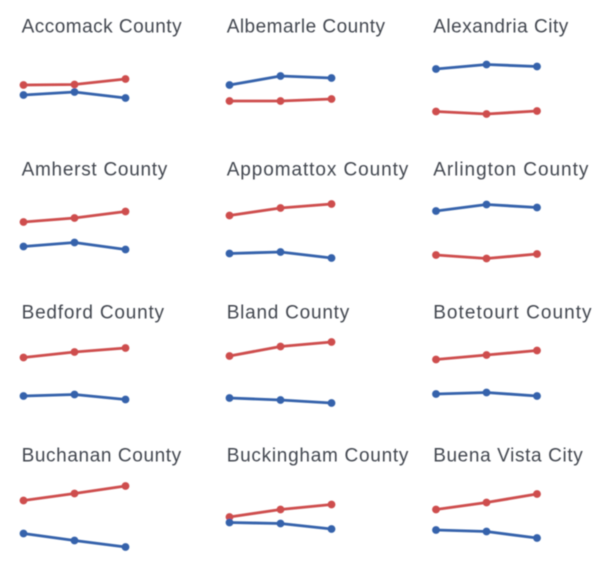 The height and width of the screenshot is (583, 600). Describe the element at coordinates (95, 170) in the screenshot. I see `svg-text: Amherst County` at that location.